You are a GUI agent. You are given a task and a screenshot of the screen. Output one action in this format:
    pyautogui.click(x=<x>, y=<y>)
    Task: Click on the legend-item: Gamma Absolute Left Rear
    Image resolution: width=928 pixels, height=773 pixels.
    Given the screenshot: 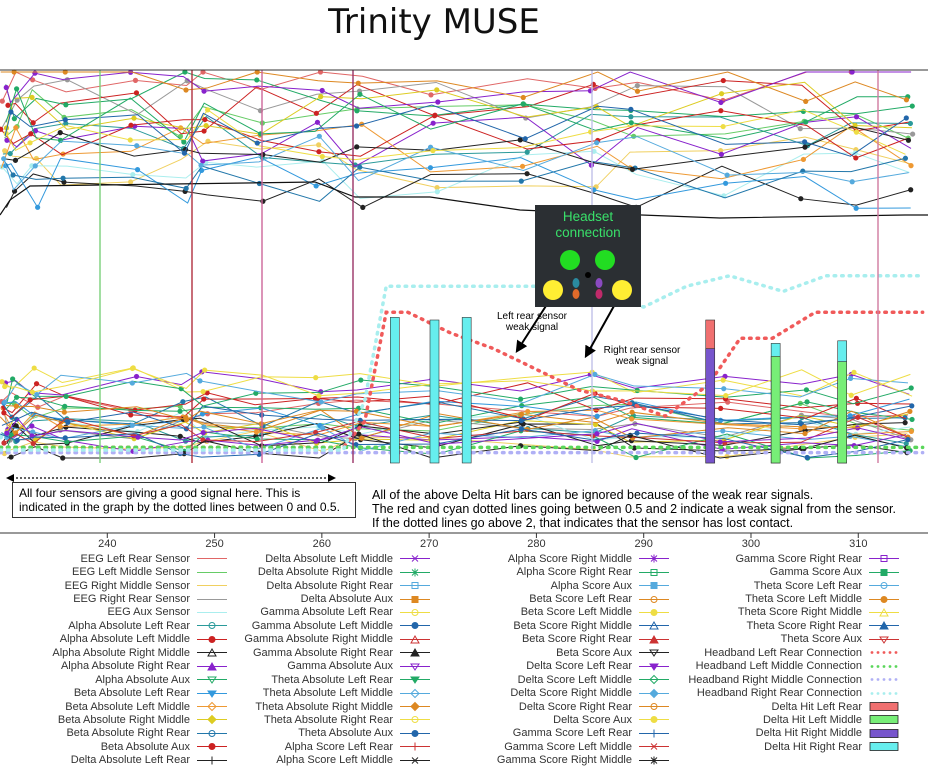 What is the action you would take?
    pyautogui.click(x=215, y=612)
    